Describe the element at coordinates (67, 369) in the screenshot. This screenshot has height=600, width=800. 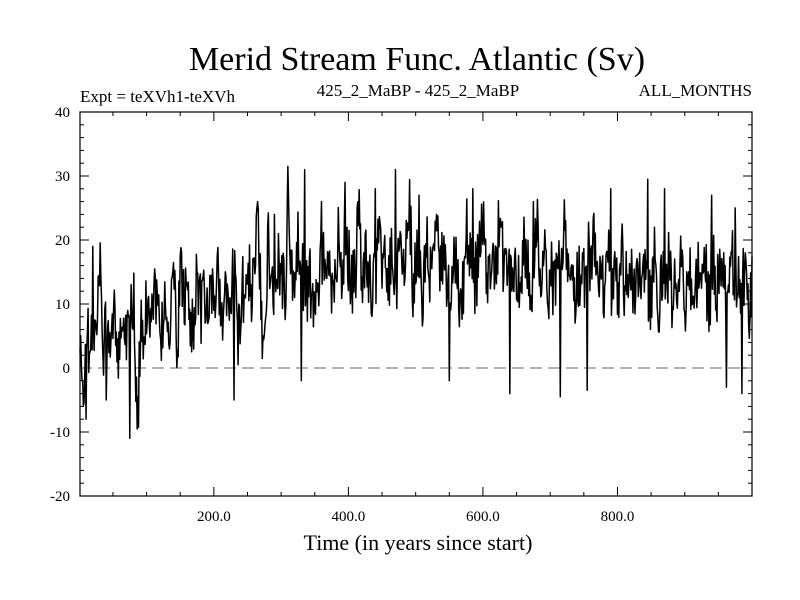
I see `y-tick-label: 0` at that location.